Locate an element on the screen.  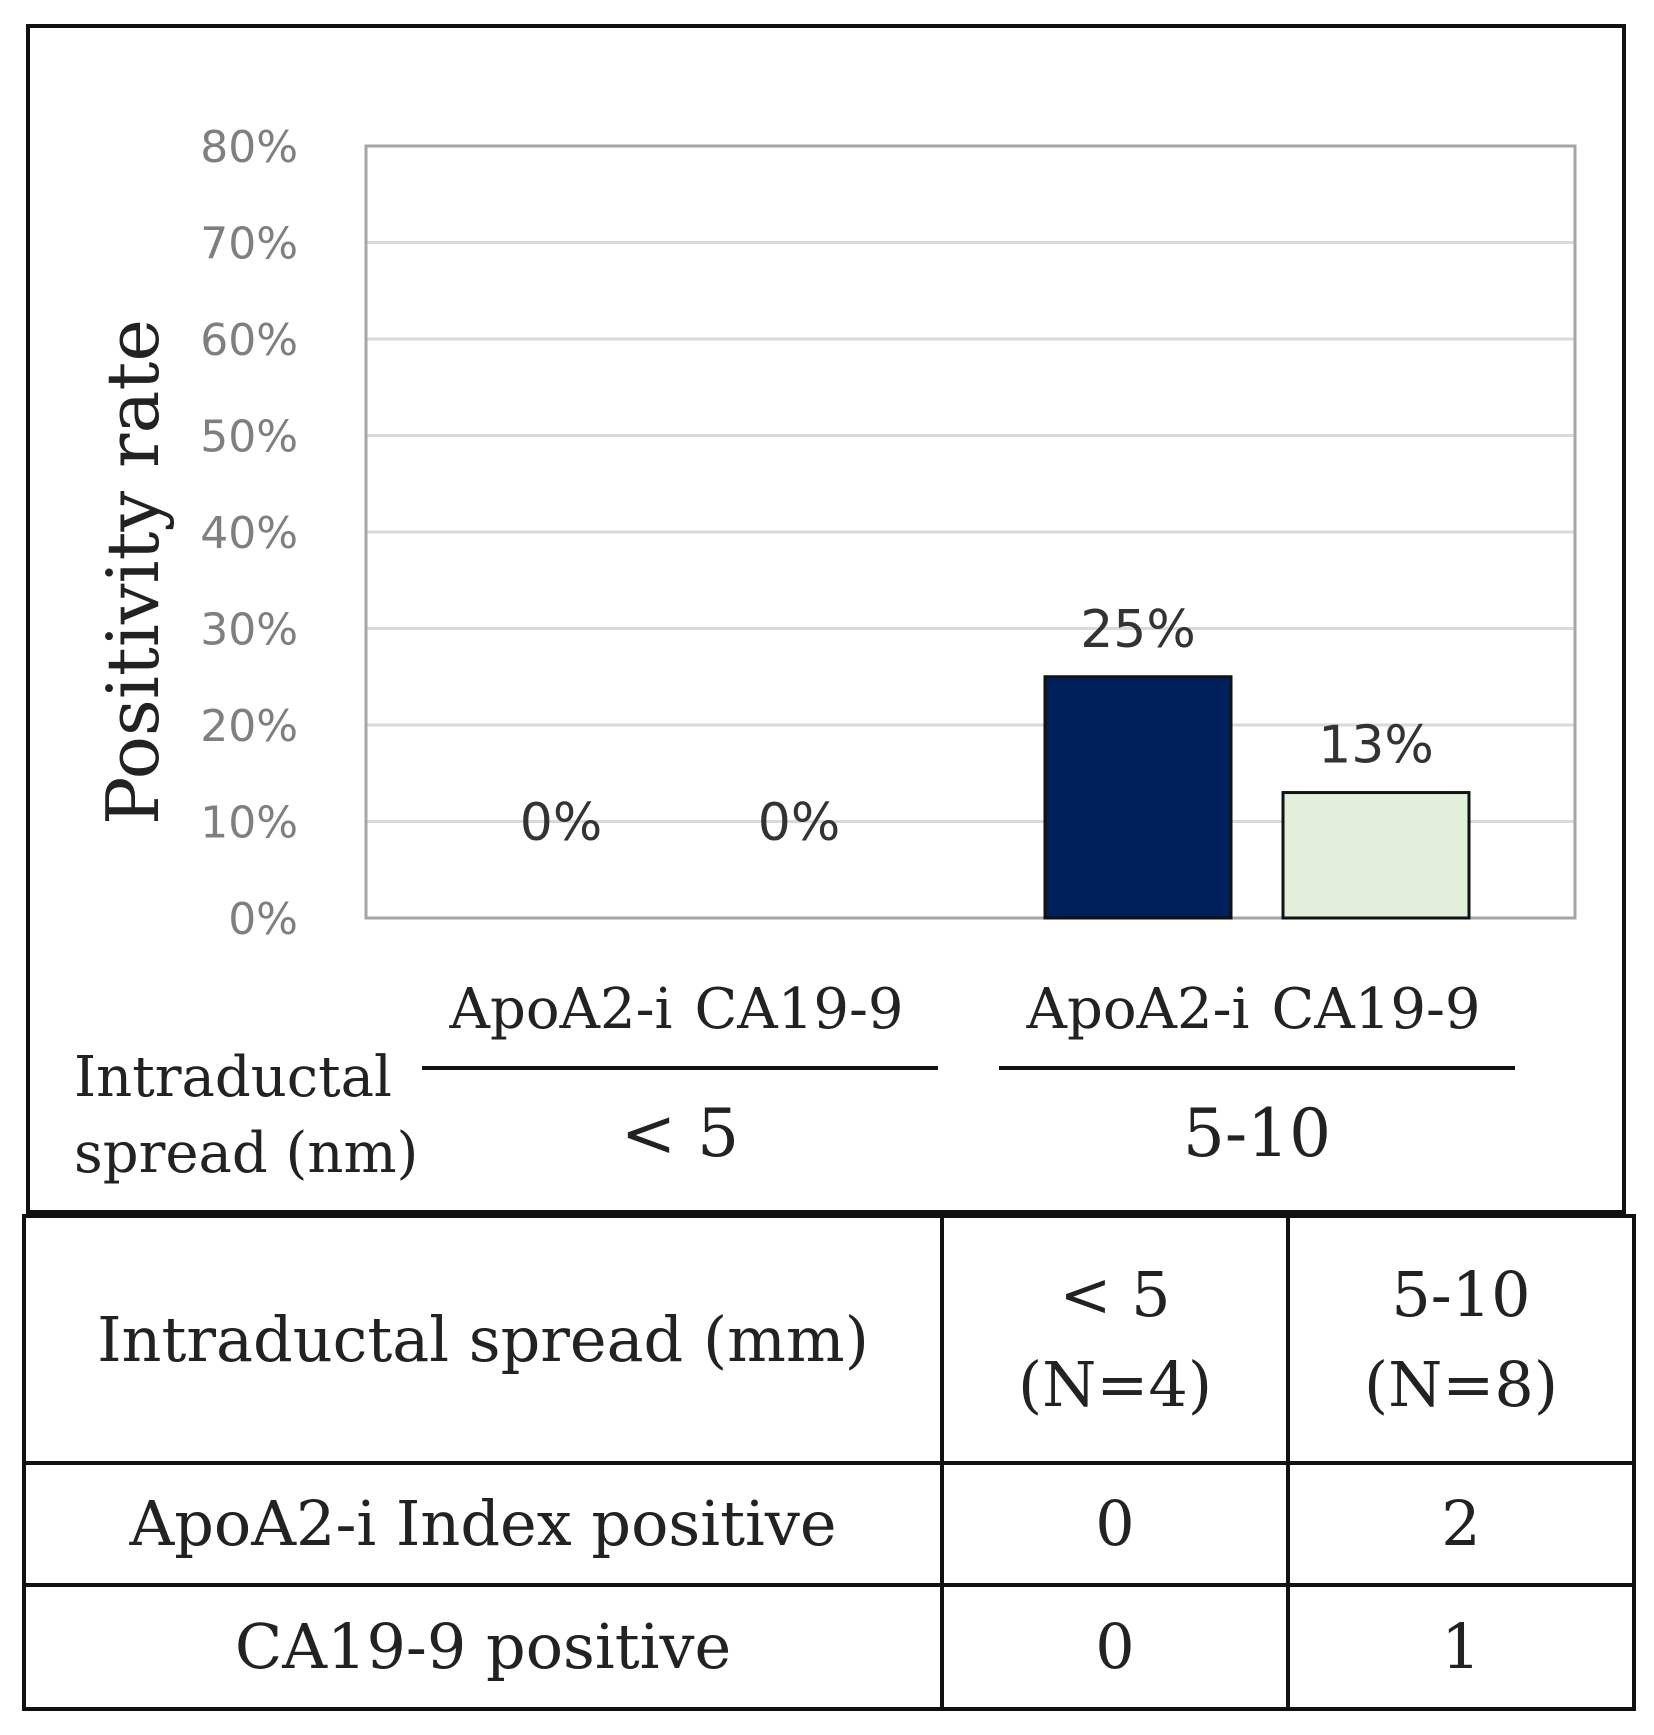
row-value: 1 is located at coordinates (1461, 1647).